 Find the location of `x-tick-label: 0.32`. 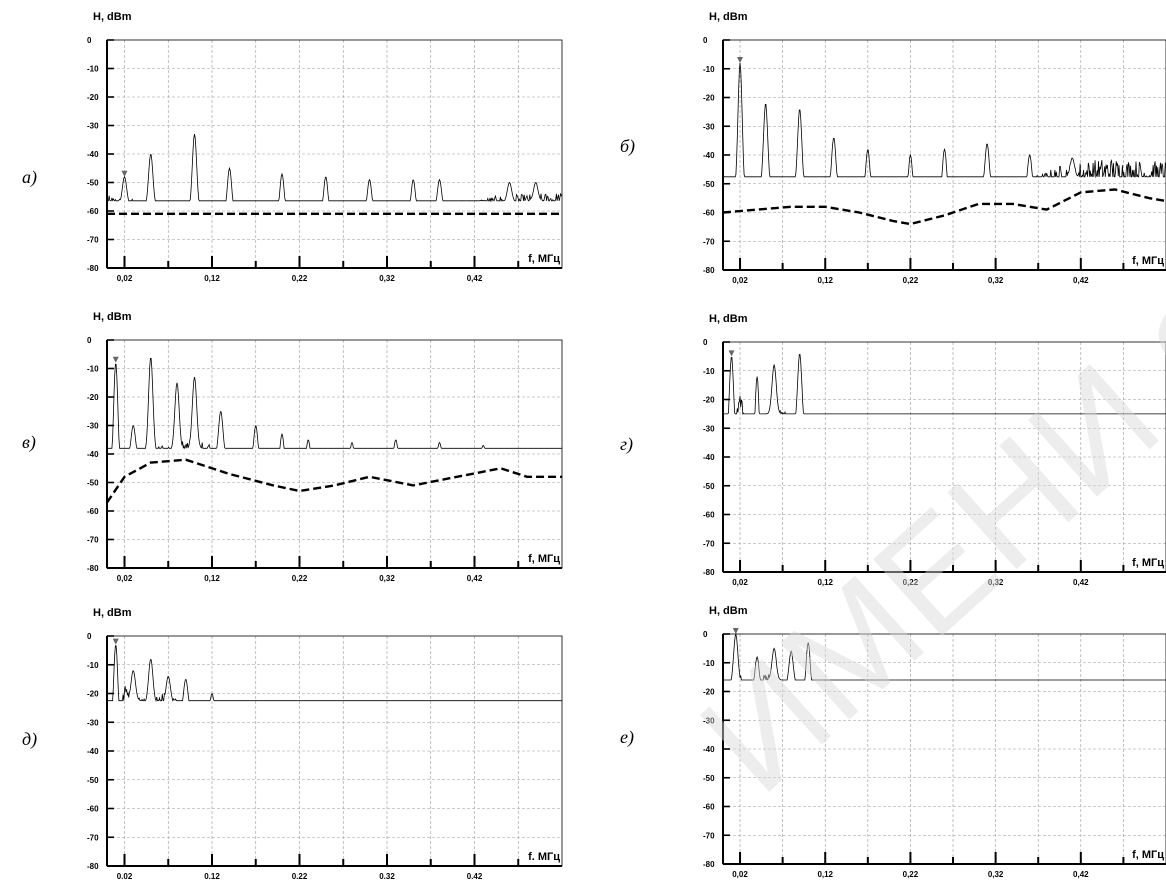

x-tick-label: 0.32 is located at coordinates (387, 876).